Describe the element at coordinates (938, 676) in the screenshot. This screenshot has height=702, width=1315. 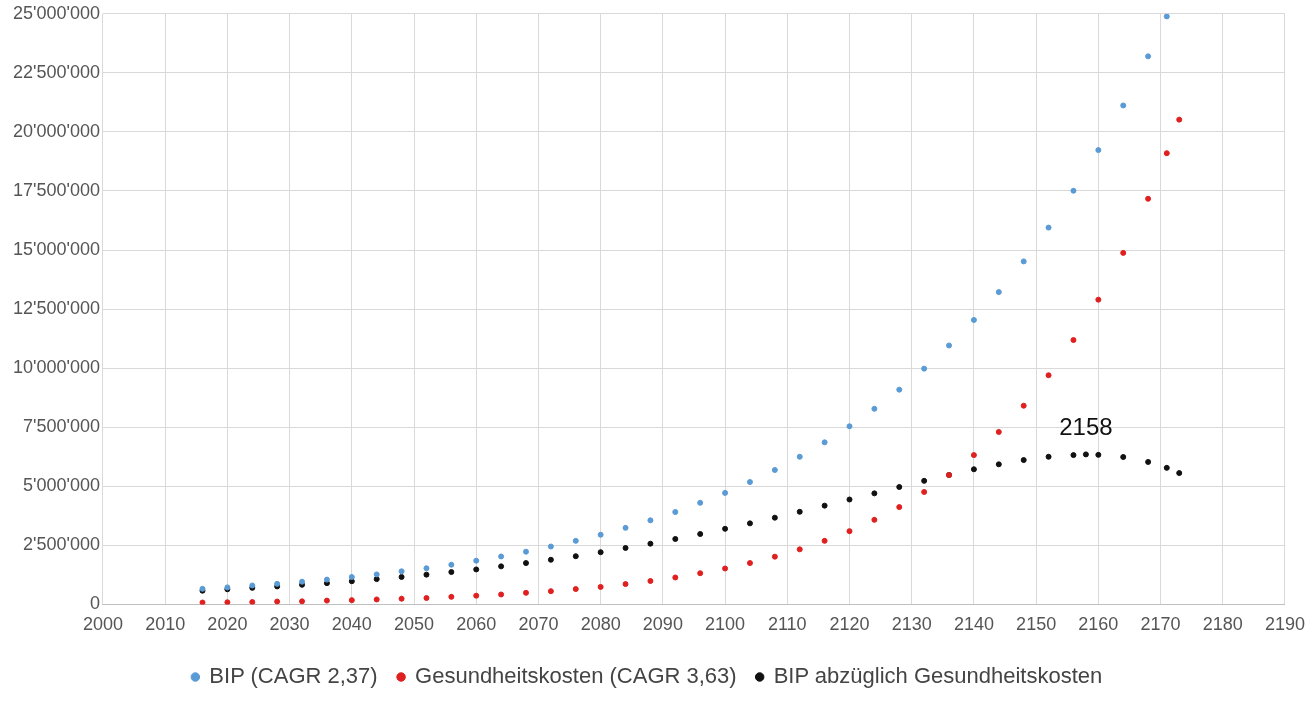
I see `legend-label: BIP abzüglich Gesundheitskosten` at that location.